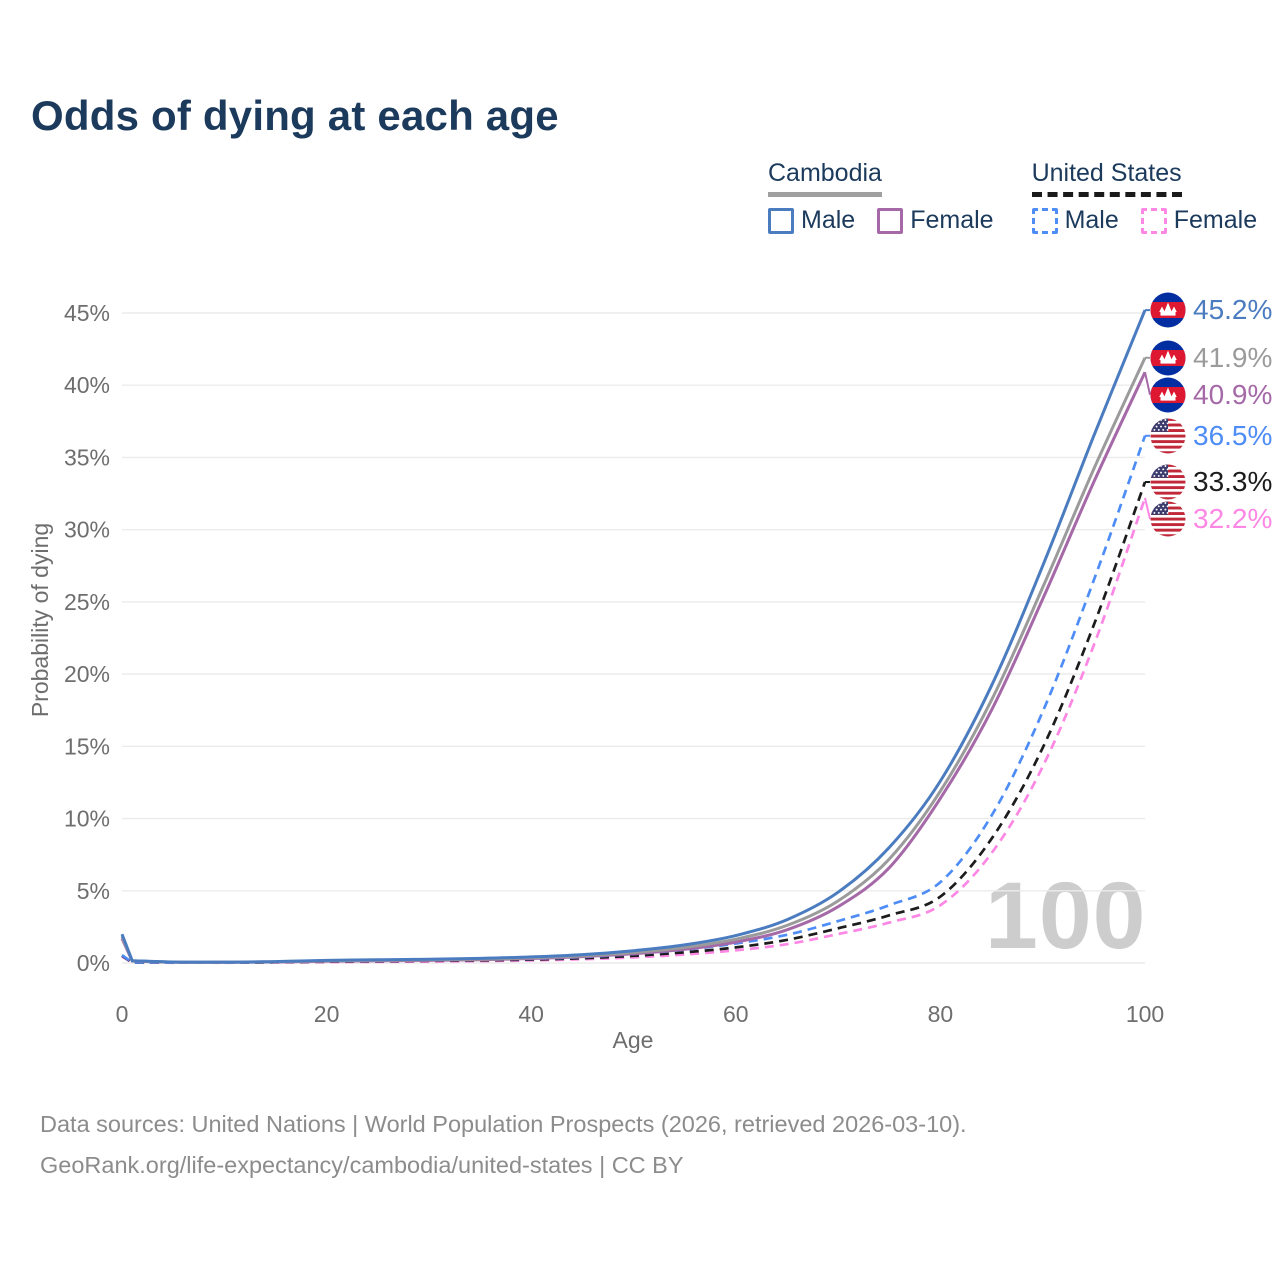  I want to click on y-tick-label: 35%, so click(87, 457).